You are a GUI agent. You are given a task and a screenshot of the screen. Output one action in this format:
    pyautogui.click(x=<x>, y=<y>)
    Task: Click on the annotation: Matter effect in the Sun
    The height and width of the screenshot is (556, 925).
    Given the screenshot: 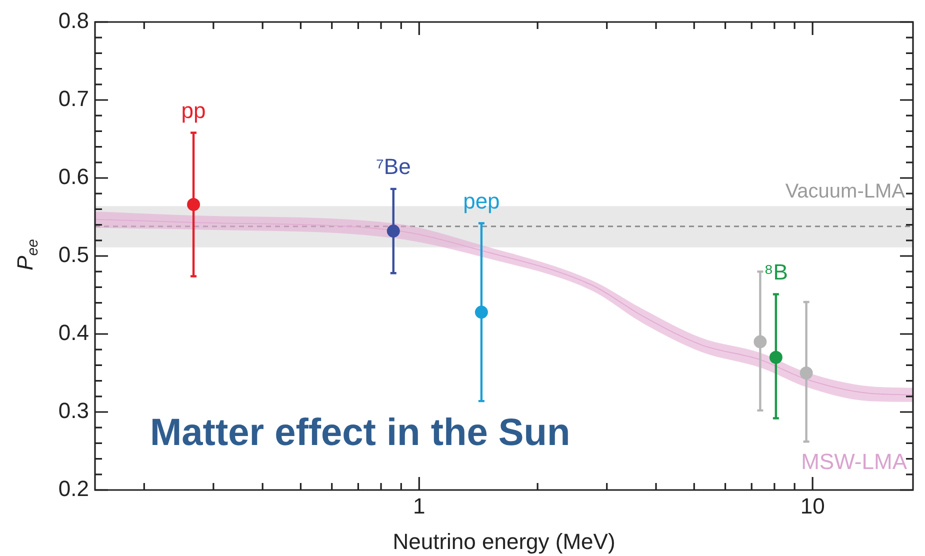 What is the action you would take?
    pyautogui.click(x=360, y=433)
    